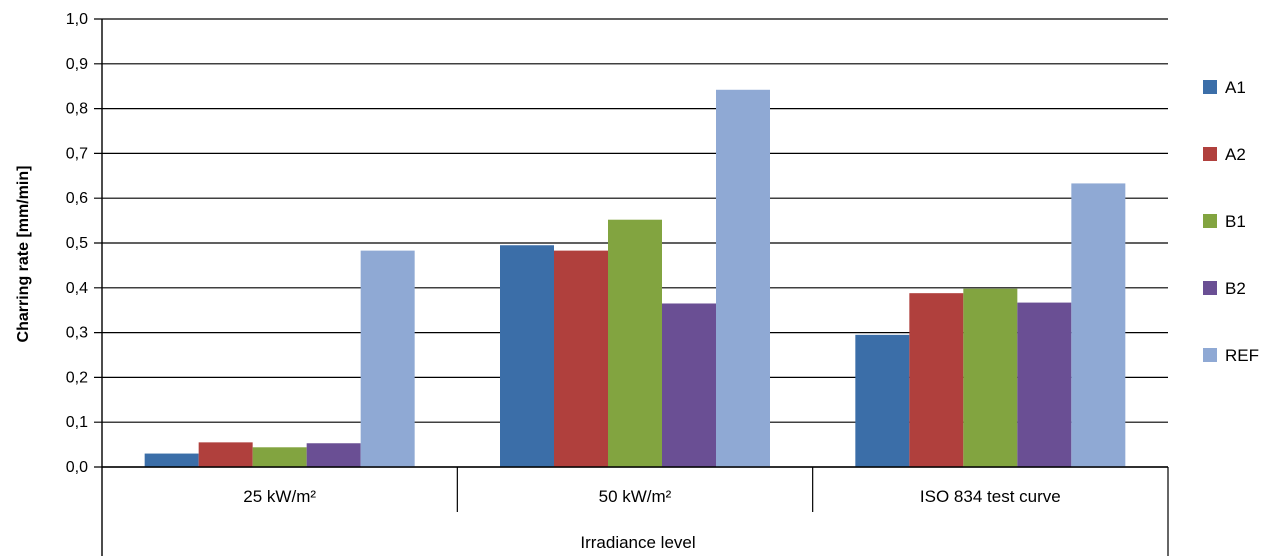 The image size is (1265, 556). I want to click on y-tick-label: 0,9, so click(77, 64).